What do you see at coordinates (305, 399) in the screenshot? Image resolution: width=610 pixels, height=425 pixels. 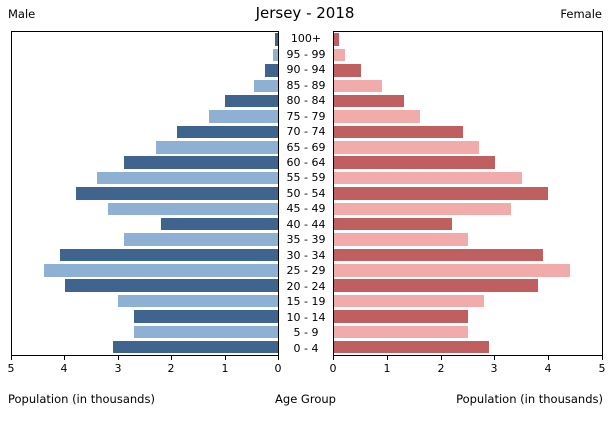 I see `center-axis-title: Age Group` at bounding box center [305, 399].